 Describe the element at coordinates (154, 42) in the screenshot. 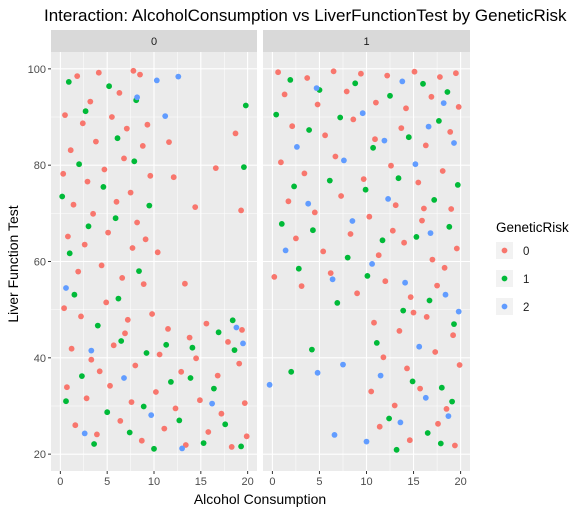

I see `facet-strip-label: 0` at that location.